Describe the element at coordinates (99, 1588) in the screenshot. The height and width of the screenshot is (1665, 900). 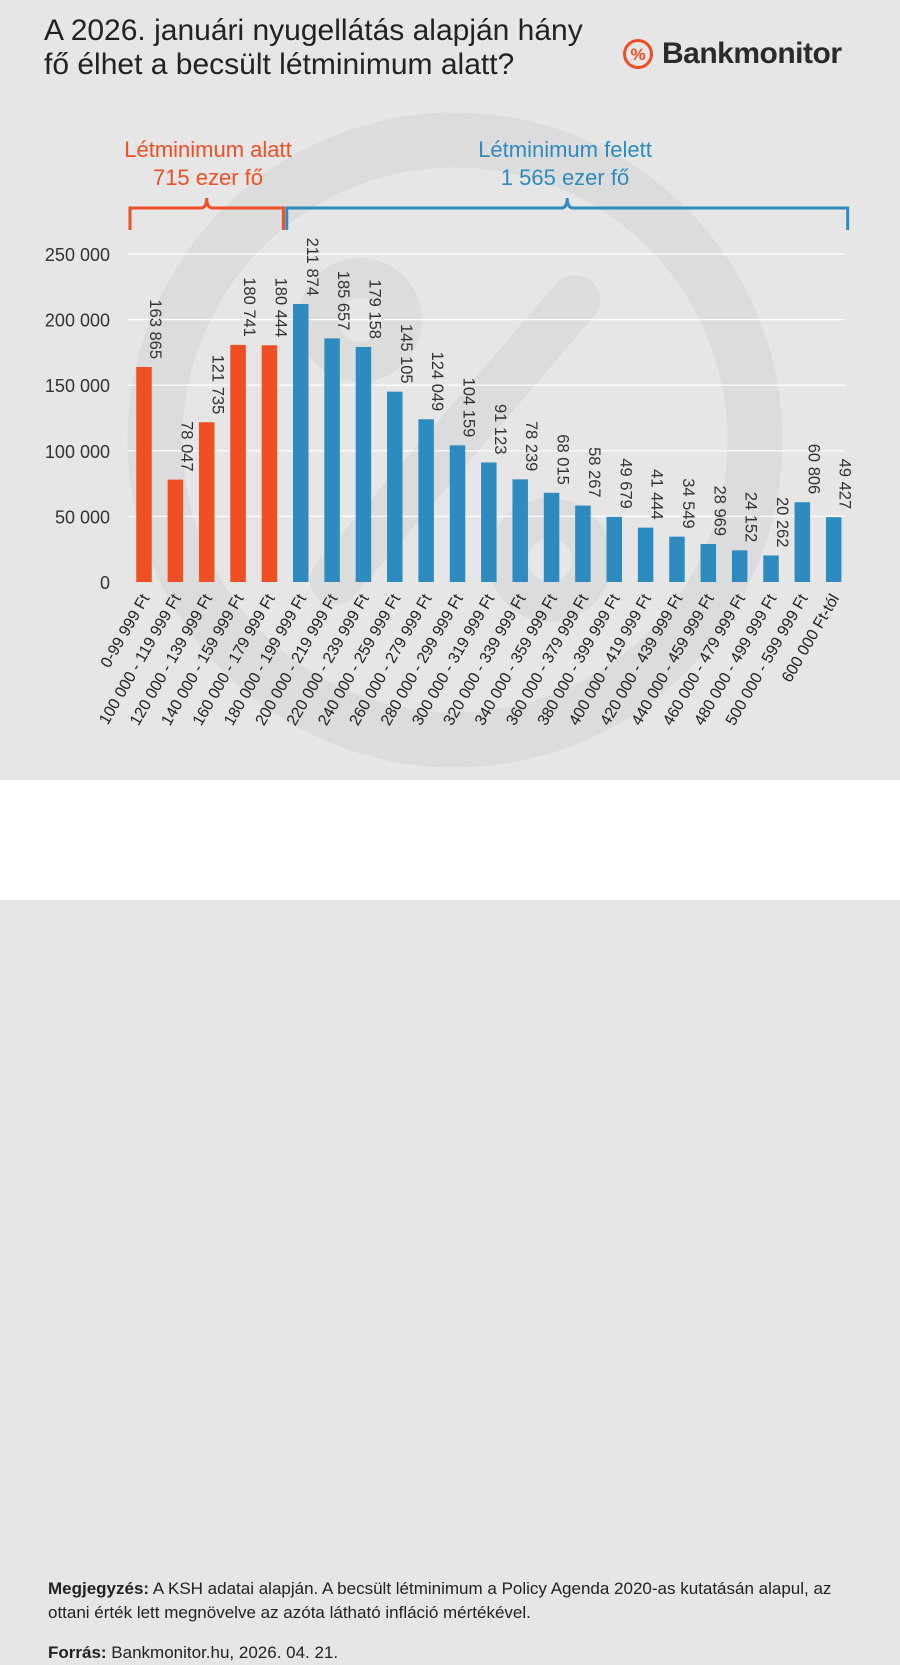
I see `note-label: Megjegyzés:` at that location.